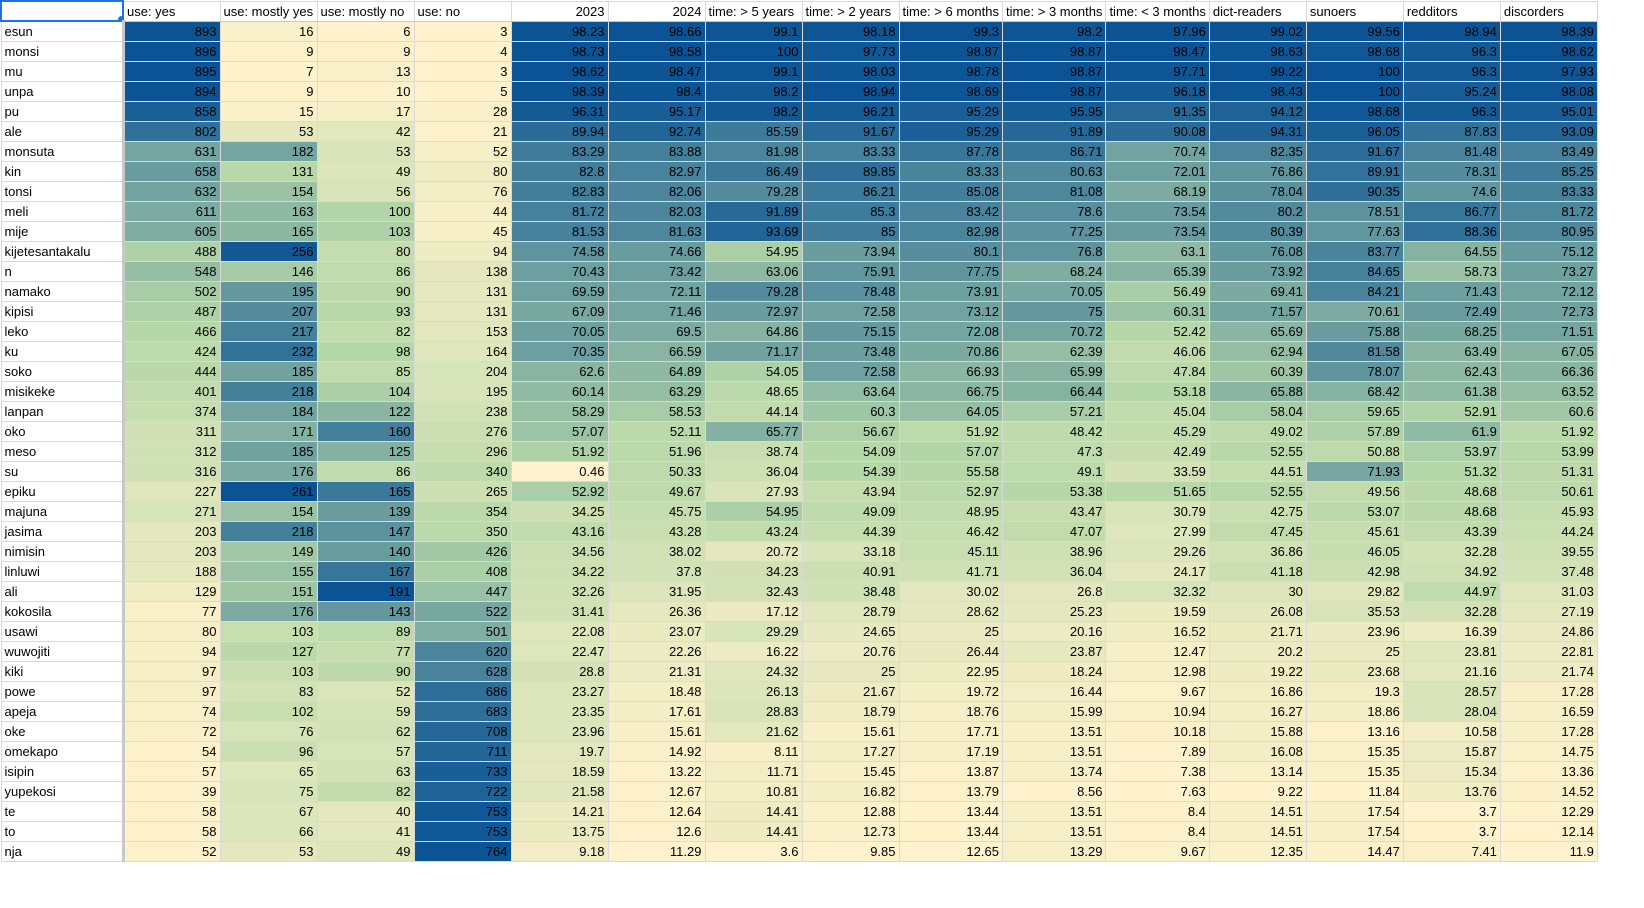 Image resolution: width=1644 pixels, height=908 pixels. I want to click on data-cell: 52.55, so click(1257, 491).